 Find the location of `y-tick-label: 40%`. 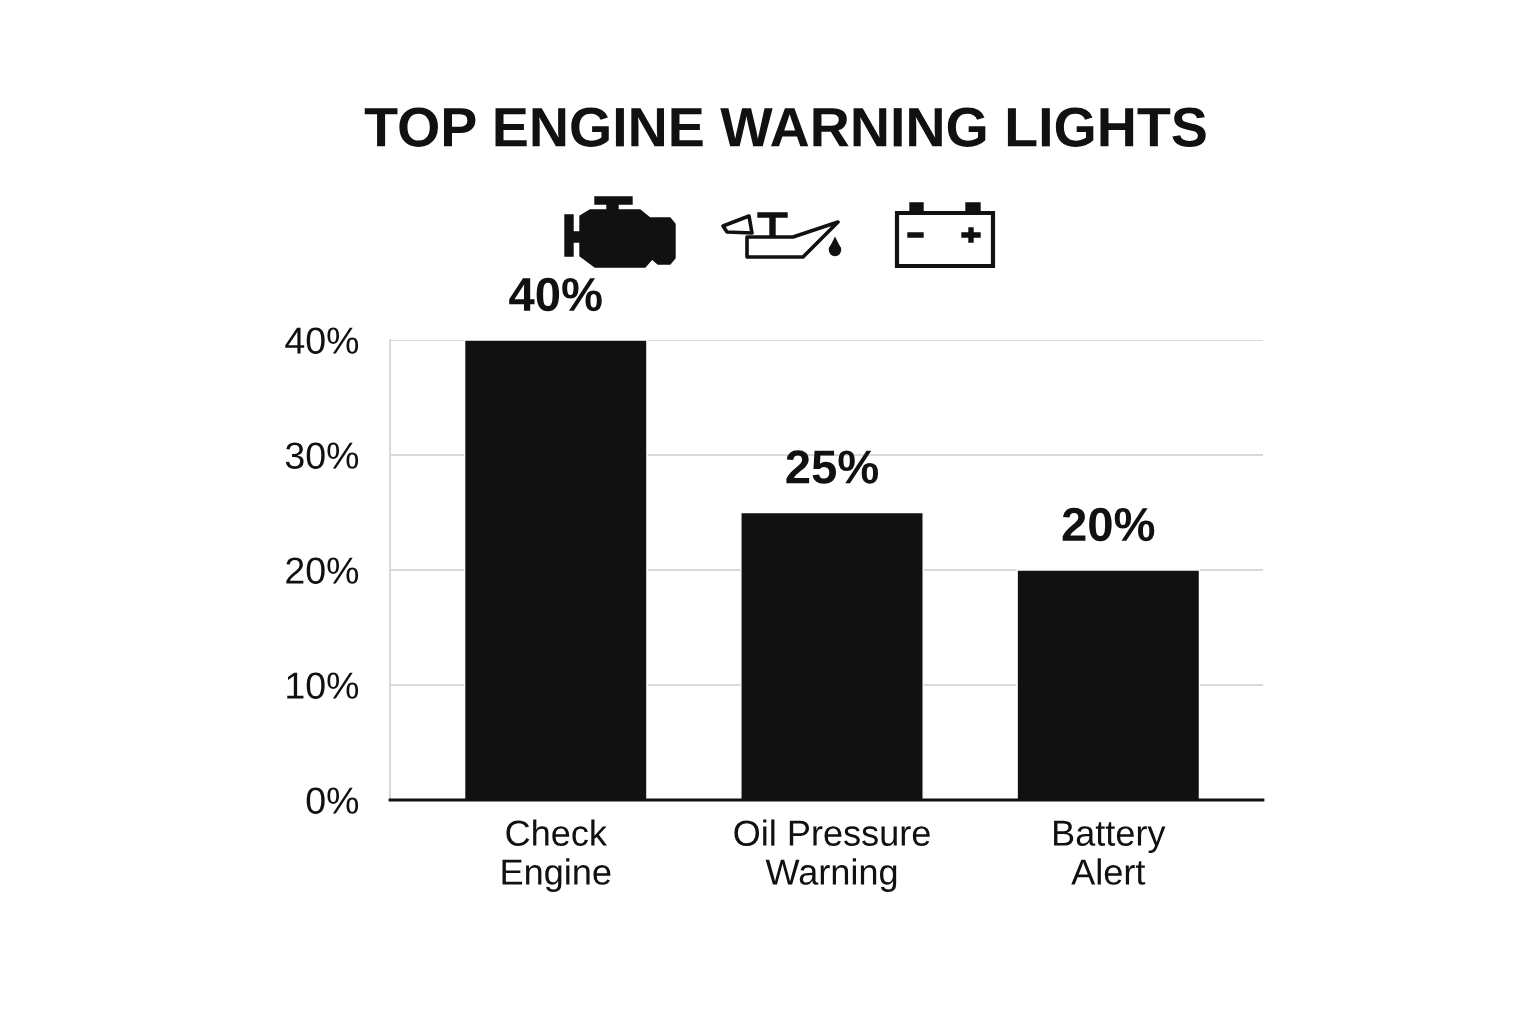

y-tick-label: 40% is located at coordinates (322, 340).